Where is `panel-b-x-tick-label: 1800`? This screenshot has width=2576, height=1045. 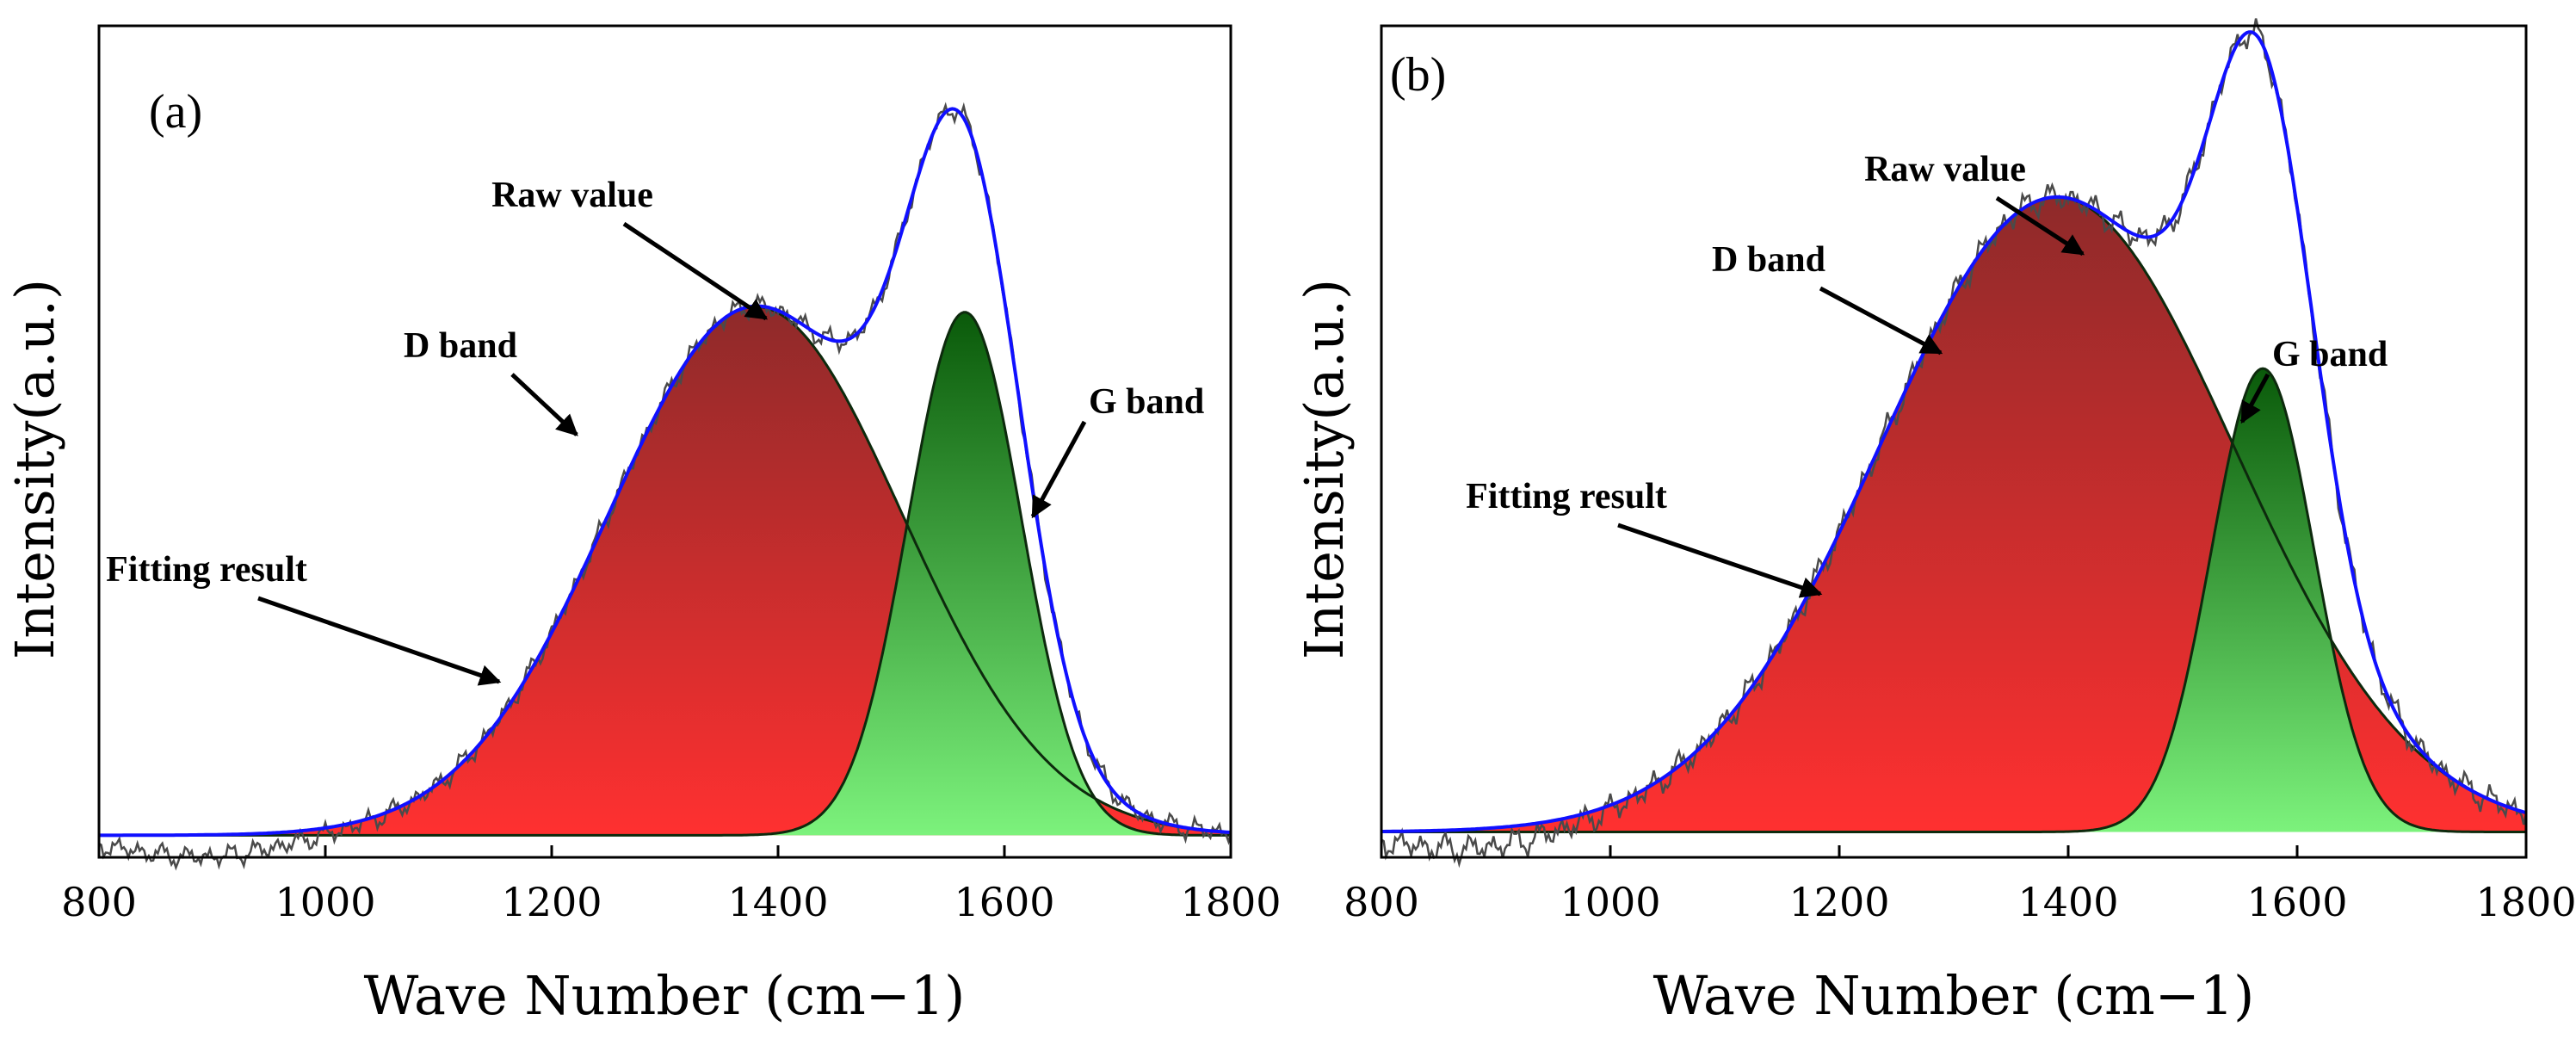
panel-b-x-tick-label: 1800 is located at coordinates (2525, 902).